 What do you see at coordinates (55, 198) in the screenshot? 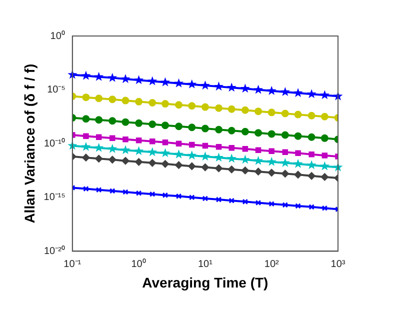
I see `y-tick-label: 10⁻¹⁵` at bounding box center [55, 198].